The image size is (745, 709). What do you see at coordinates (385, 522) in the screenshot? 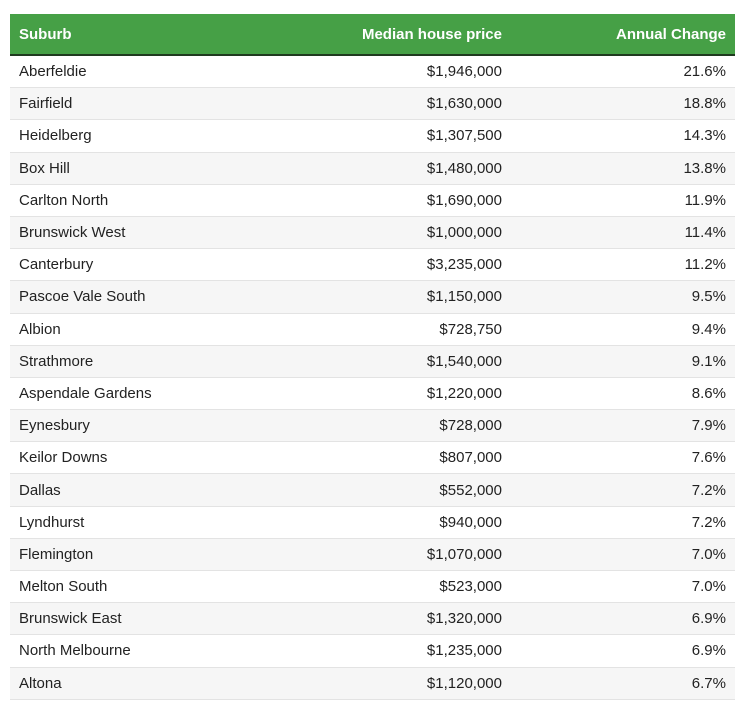
I see `price-cell: $940,000` at bounding box center [385, 522].